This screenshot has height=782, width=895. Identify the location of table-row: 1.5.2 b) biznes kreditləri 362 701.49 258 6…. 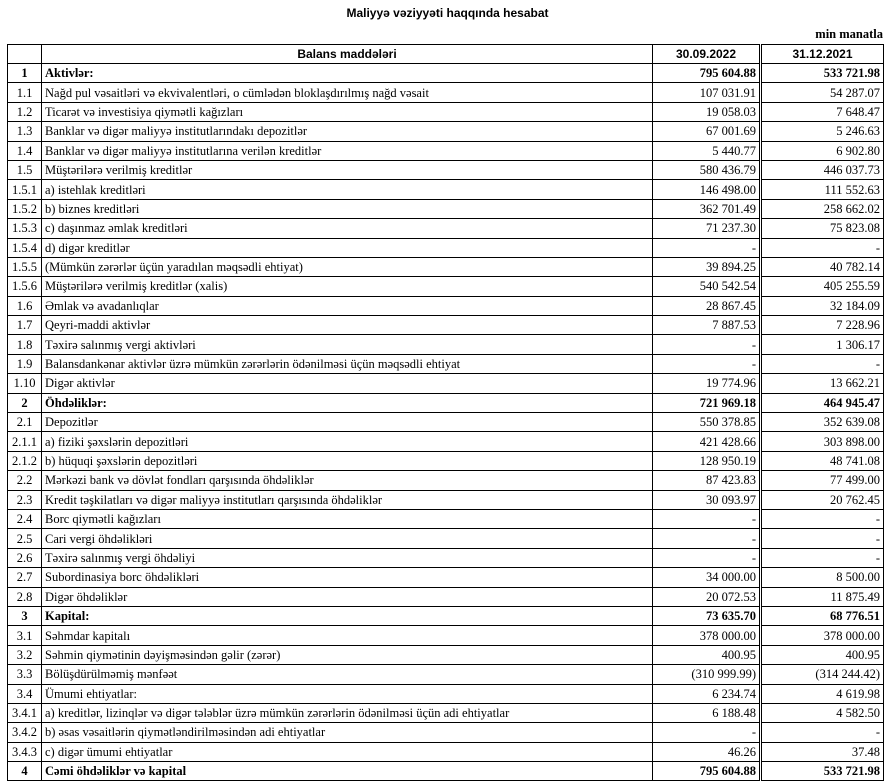
(445, 209).